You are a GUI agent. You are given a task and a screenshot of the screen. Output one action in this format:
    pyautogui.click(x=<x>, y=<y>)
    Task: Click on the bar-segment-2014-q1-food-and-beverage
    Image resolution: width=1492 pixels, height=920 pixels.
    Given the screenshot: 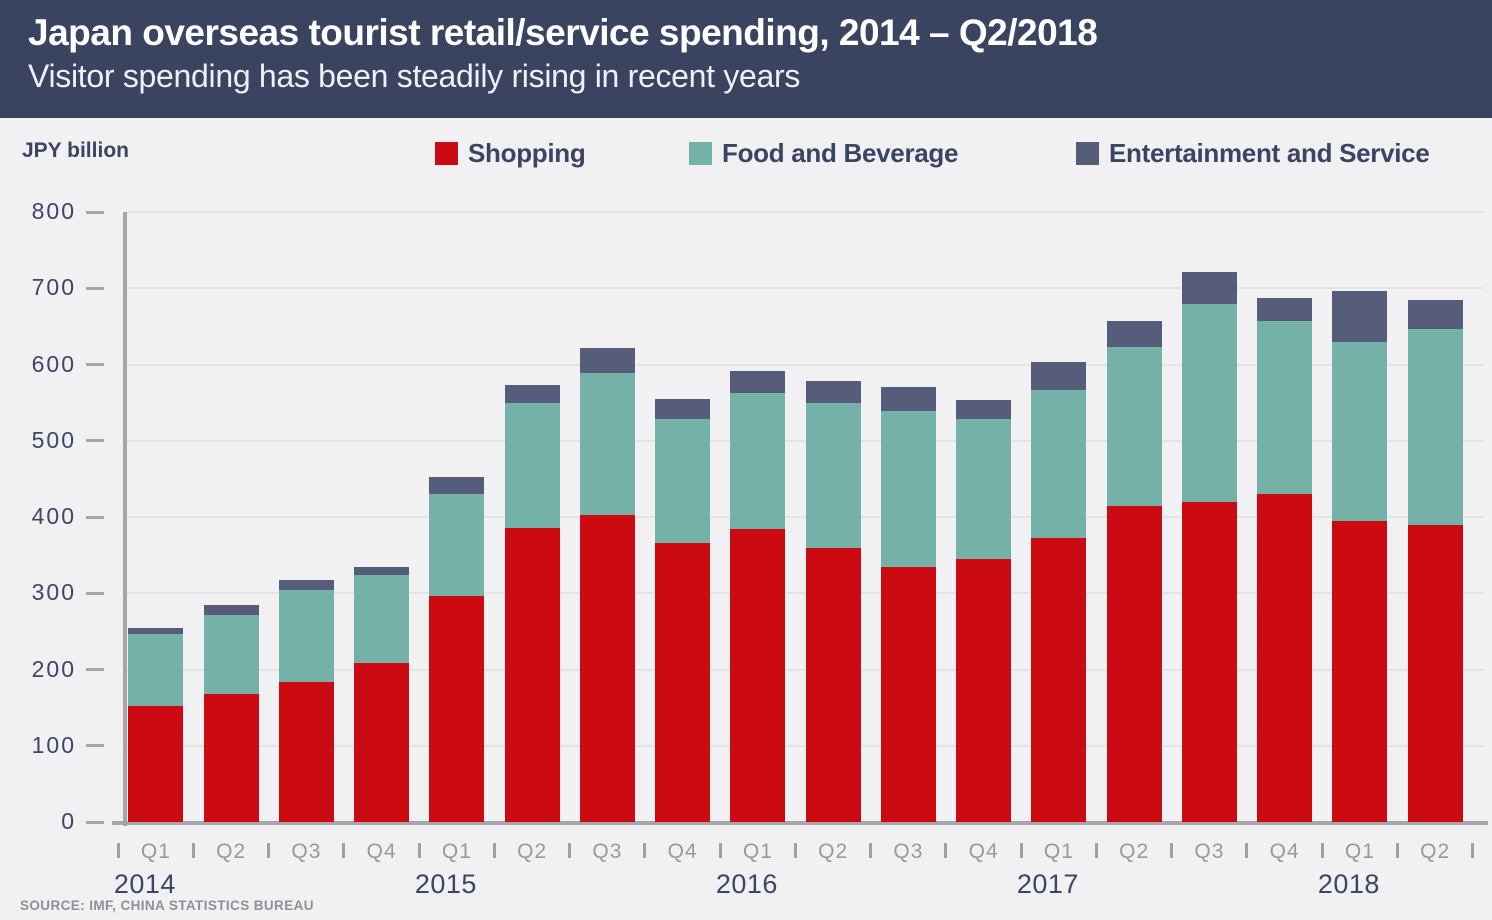 What is the action you would take?
    pyautogui.click(x=156, y=670)
    